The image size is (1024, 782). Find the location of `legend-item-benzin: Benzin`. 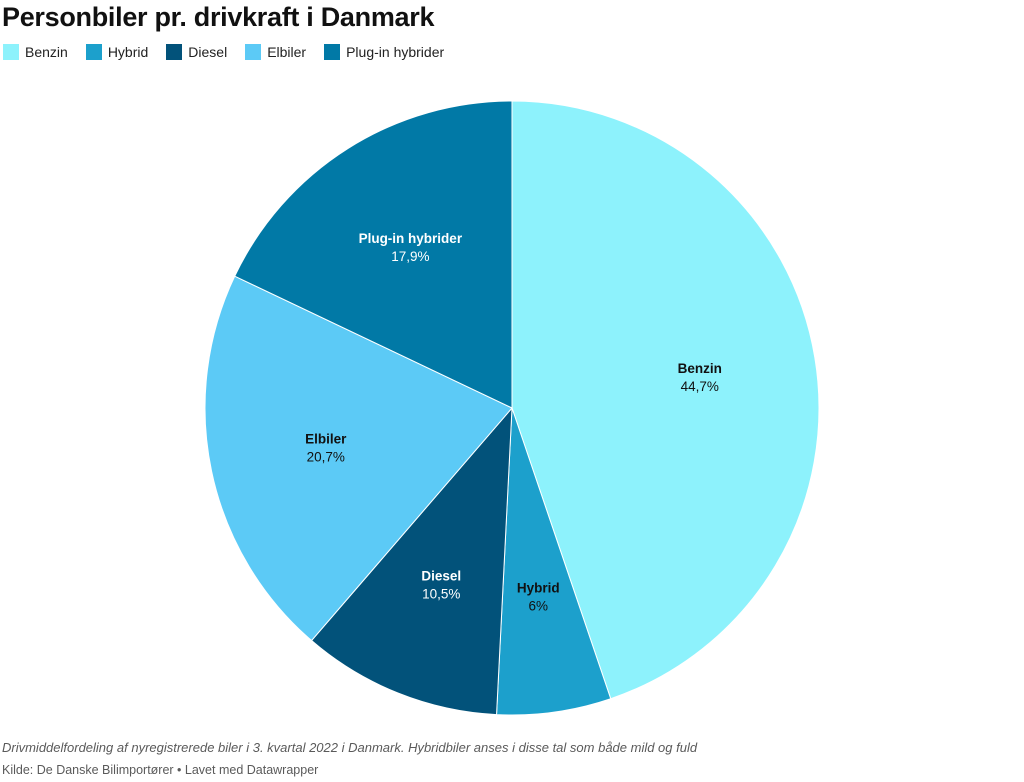

legend-item-benzin: Benzin is located at coordinates (35, 52).